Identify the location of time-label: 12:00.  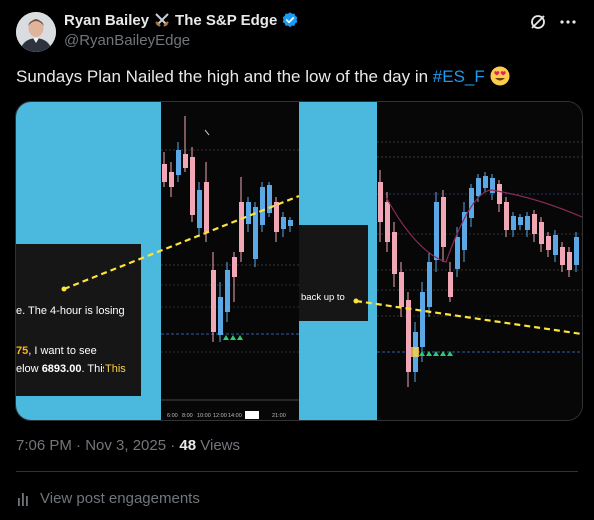
(220, 416).